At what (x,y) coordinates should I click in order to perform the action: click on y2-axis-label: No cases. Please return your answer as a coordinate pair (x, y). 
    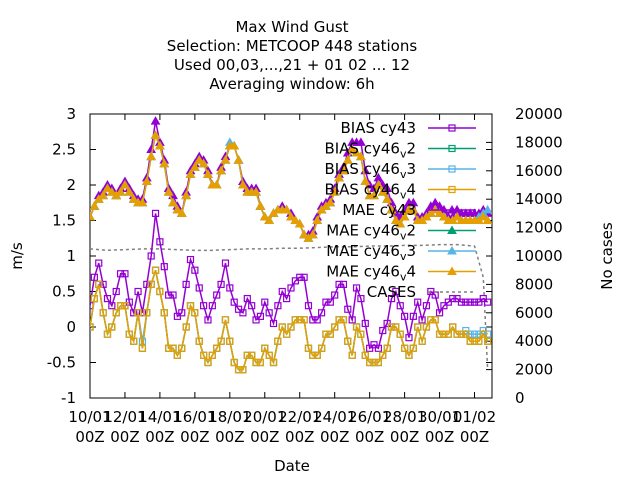
    Looking at the image, I should click on (607, 256).